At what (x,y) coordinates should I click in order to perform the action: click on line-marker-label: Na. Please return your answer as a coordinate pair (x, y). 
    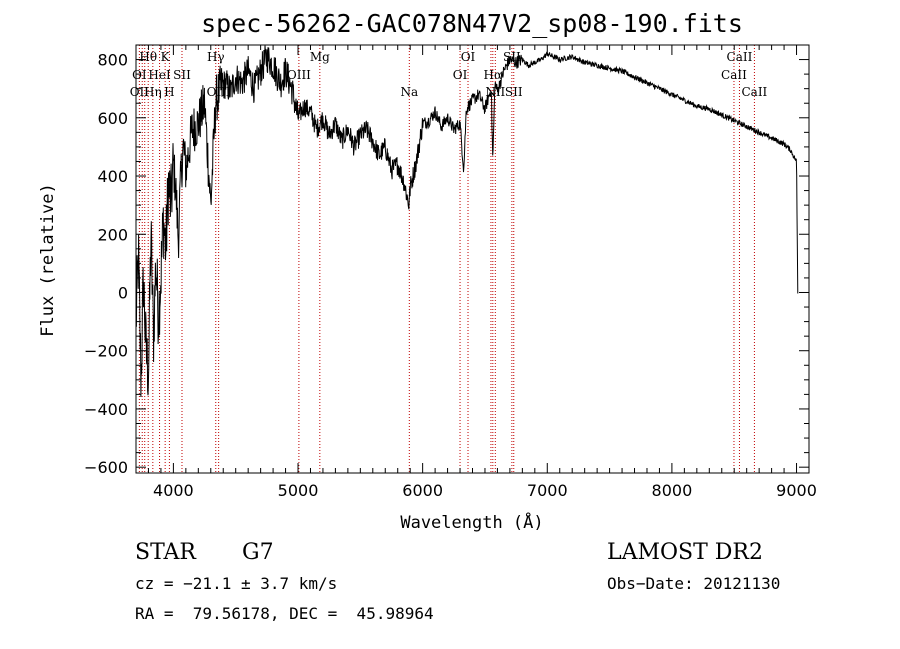
    Looking at the image, I should click on (409, 92).